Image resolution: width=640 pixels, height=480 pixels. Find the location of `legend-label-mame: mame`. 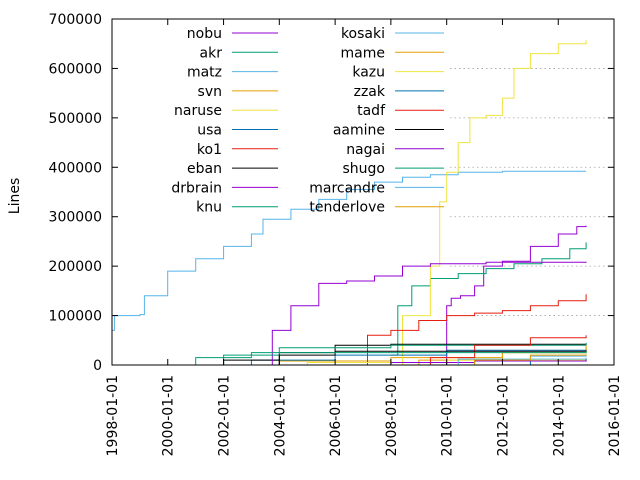

legend-label-mame: mame is located at coordinates (363, 53).